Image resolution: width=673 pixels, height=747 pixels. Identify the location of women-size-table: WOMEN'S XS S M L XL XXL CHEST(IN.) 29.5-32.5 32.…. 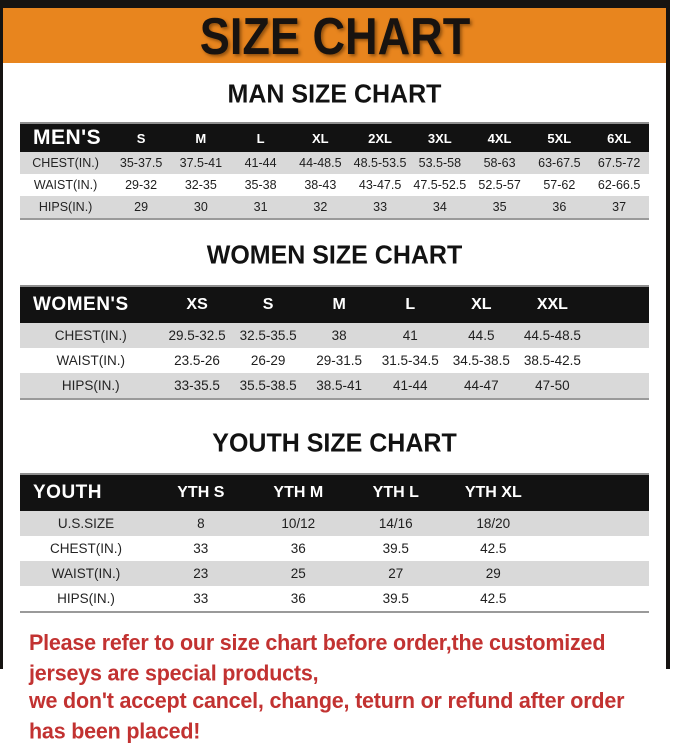
(334, 342).